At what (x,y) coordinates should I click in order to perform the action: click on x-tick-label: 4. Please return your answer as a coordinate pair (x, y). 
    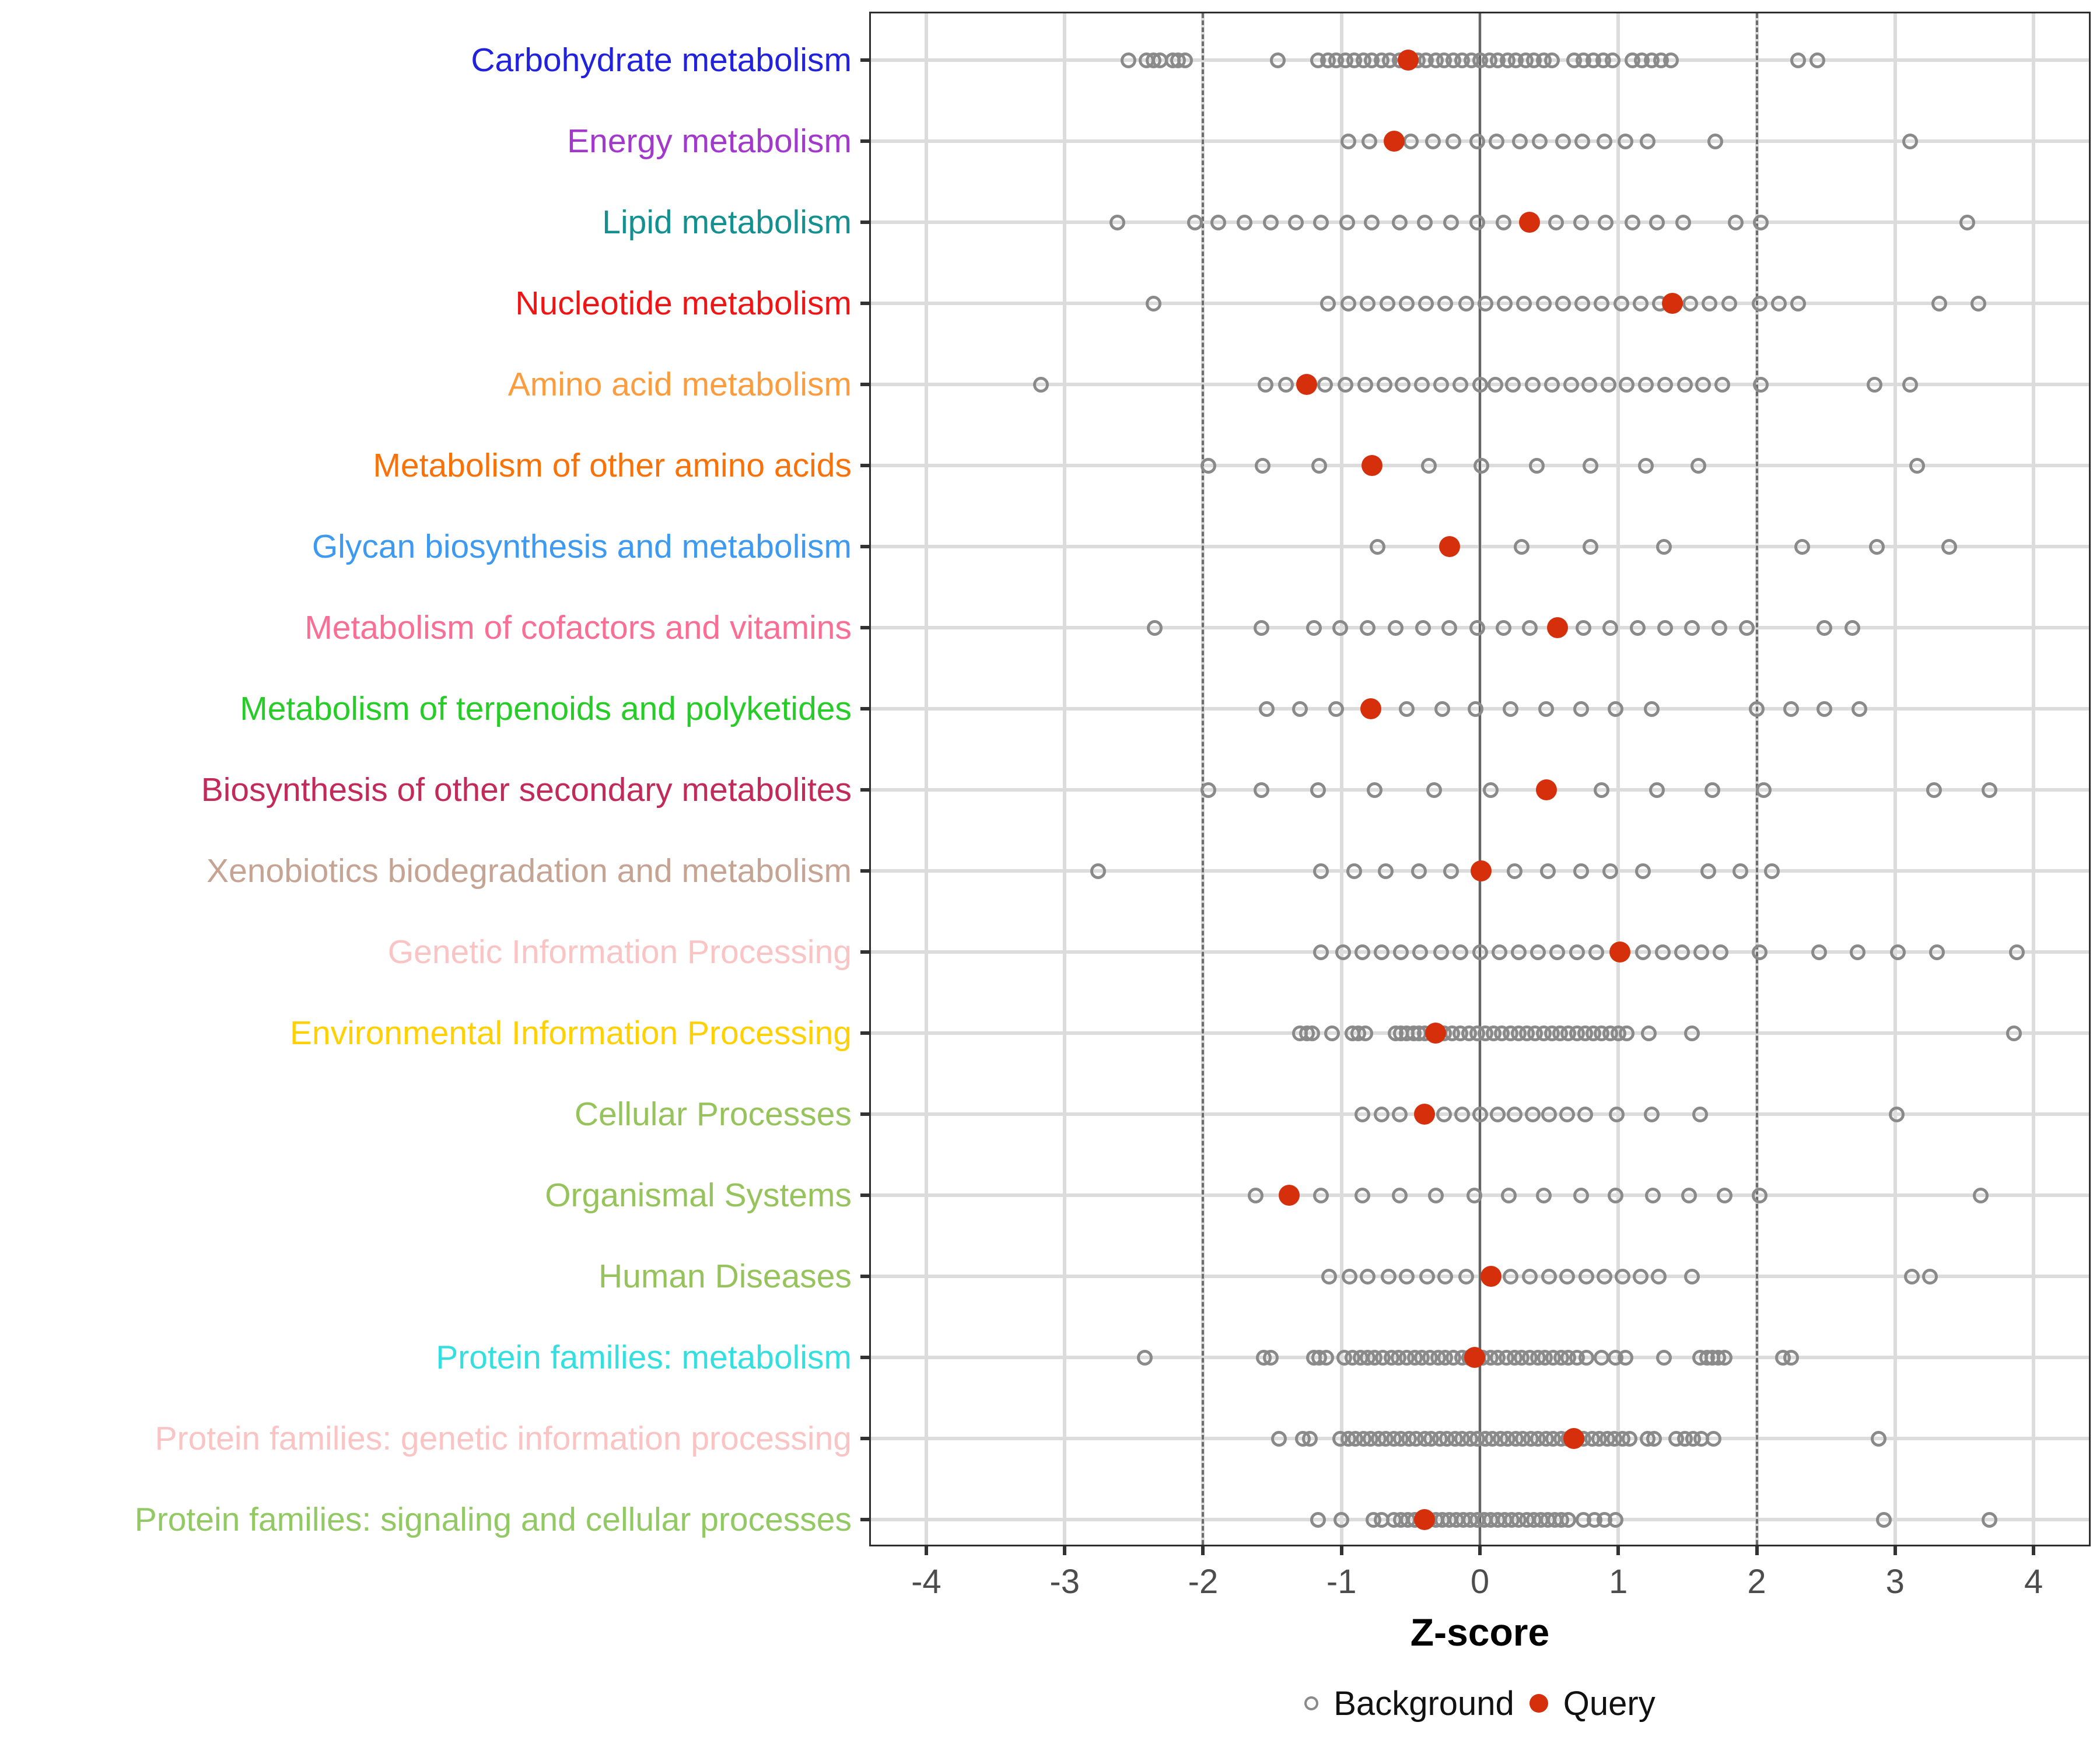
    Looking at the image, I should click on (2034, 1582).